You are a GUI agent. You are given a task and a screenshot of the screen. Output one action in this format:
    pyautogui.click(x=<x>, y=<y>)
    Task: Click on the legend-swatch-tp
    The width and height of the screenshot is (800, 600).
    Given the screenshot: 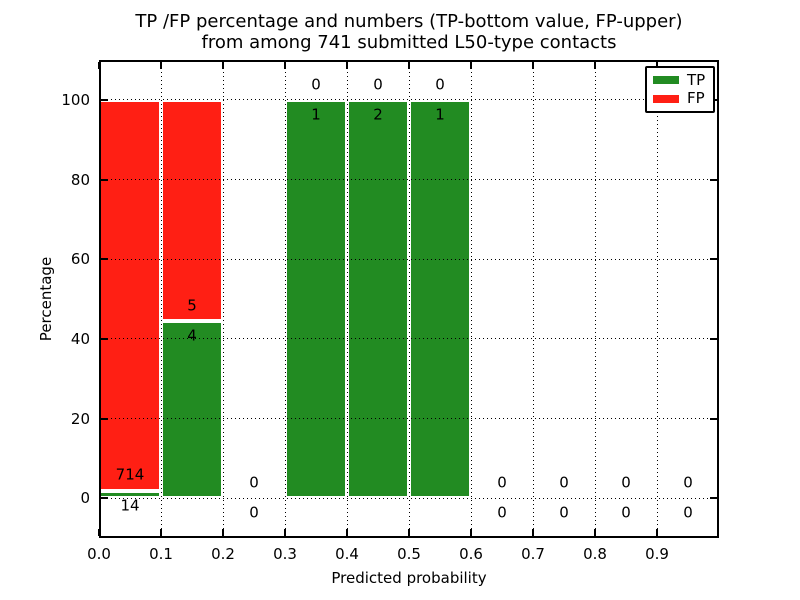 What is the action you would take?
    pyautogui.click(x=666, y=80)
    